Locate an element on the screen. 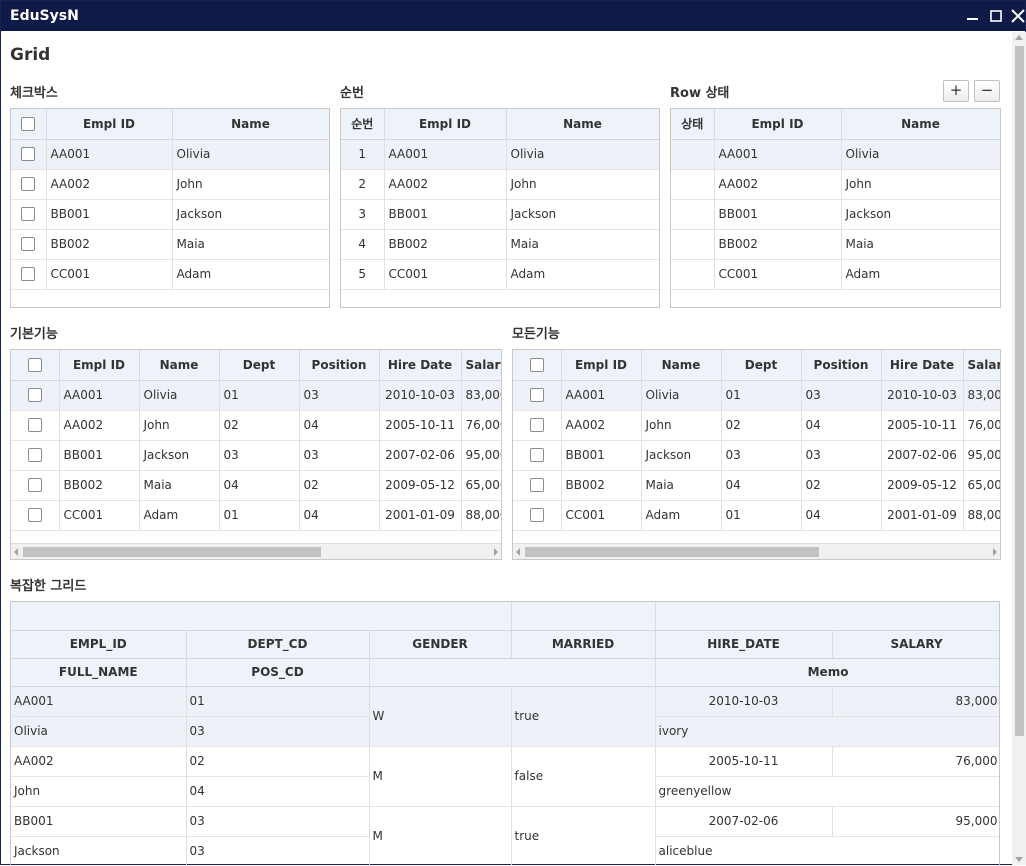 This screenshot has width=1026, height=866. cell-gender: W is located at coordinates (440, 716).